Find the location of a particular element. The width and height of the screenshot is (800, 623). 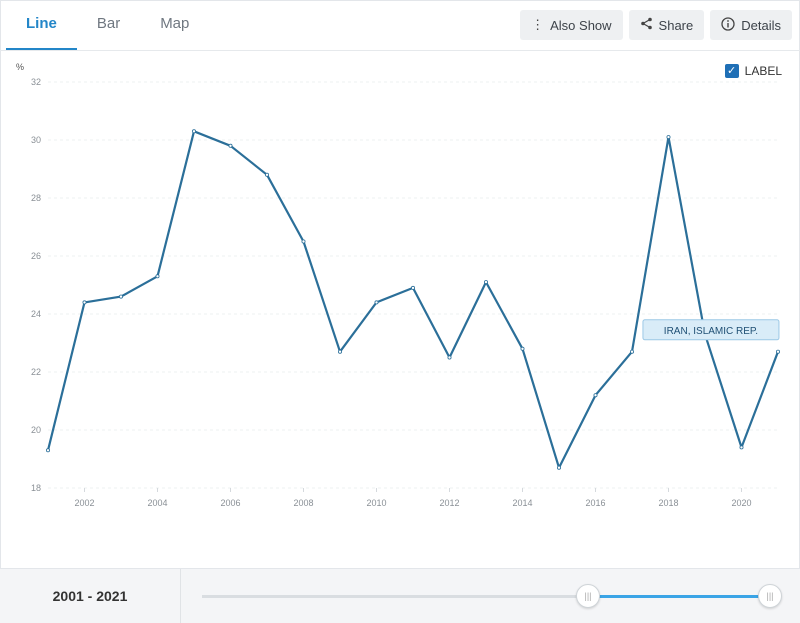

x-tick-label: 2010 is located at coordinates (376, 503).